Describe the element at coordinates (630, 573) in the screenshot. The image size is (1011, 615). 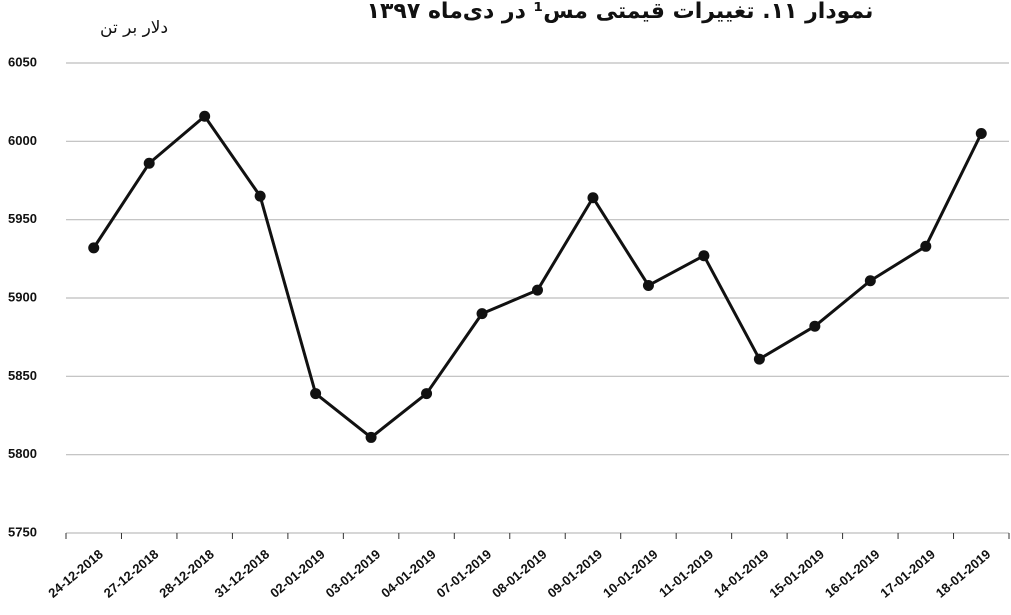
I see `x-tick-label: 10-01-2019` at that location.